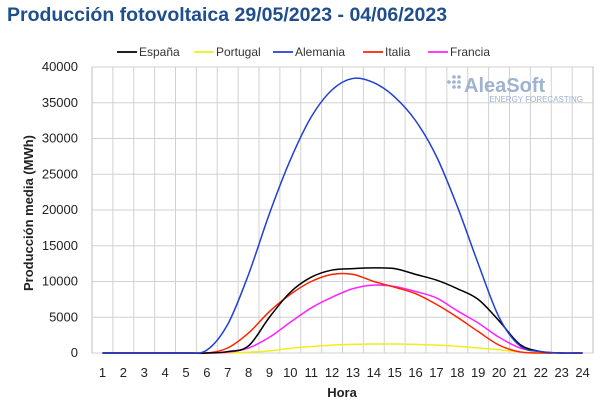 The image size is (600, 418). What do you see at coordinates (394, 372) in the screenshot?
I see `x-tick-label: 15` at bounding box center [394, 372].